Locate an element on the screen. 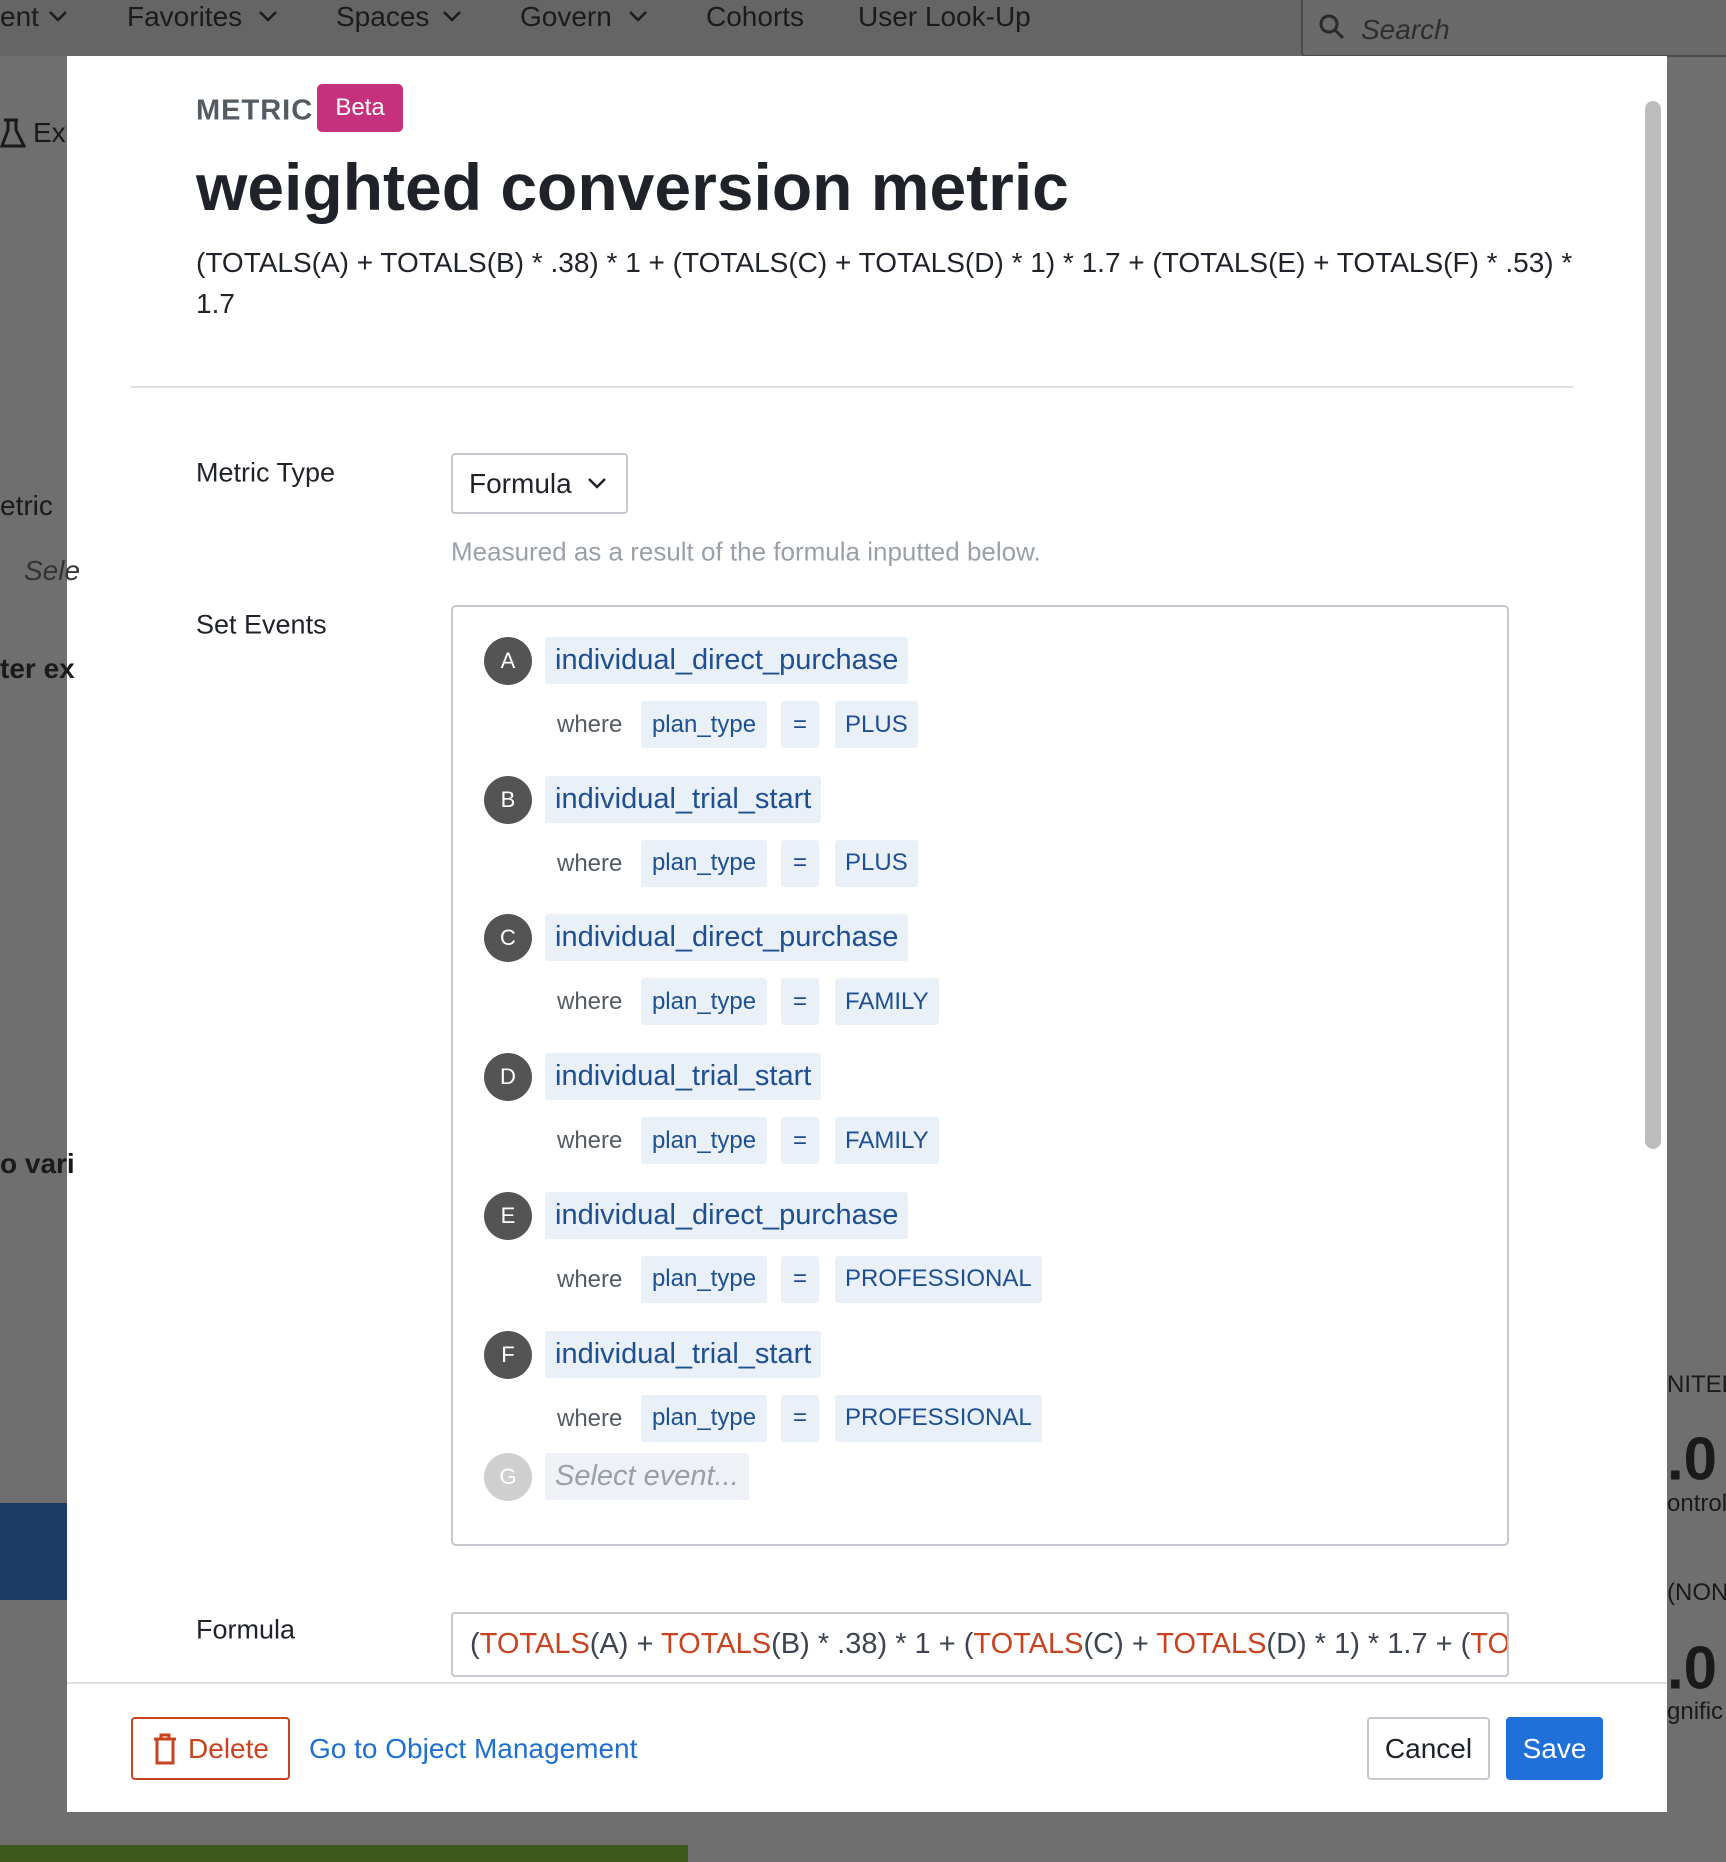 The image size is (1726, 1862). field-label: Metric Type is located at coordinates (266, 472).